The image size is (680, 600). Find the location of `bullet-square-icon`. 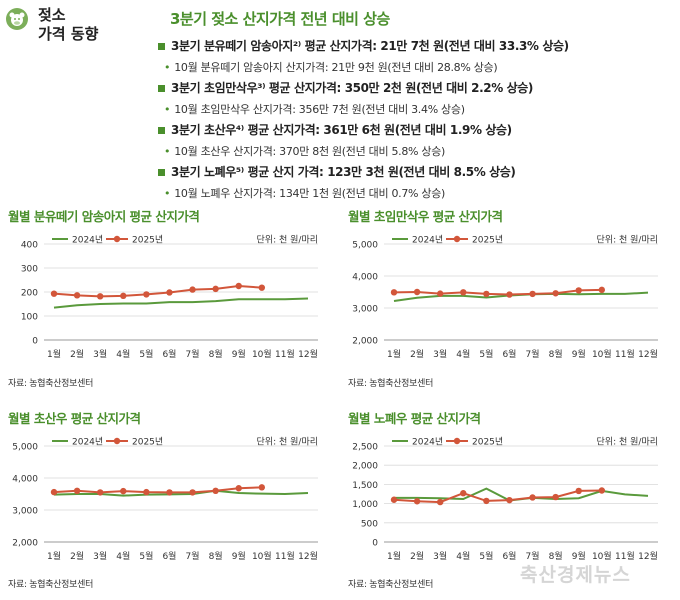

bullet-square-icon is located at coordinates (161, 88).